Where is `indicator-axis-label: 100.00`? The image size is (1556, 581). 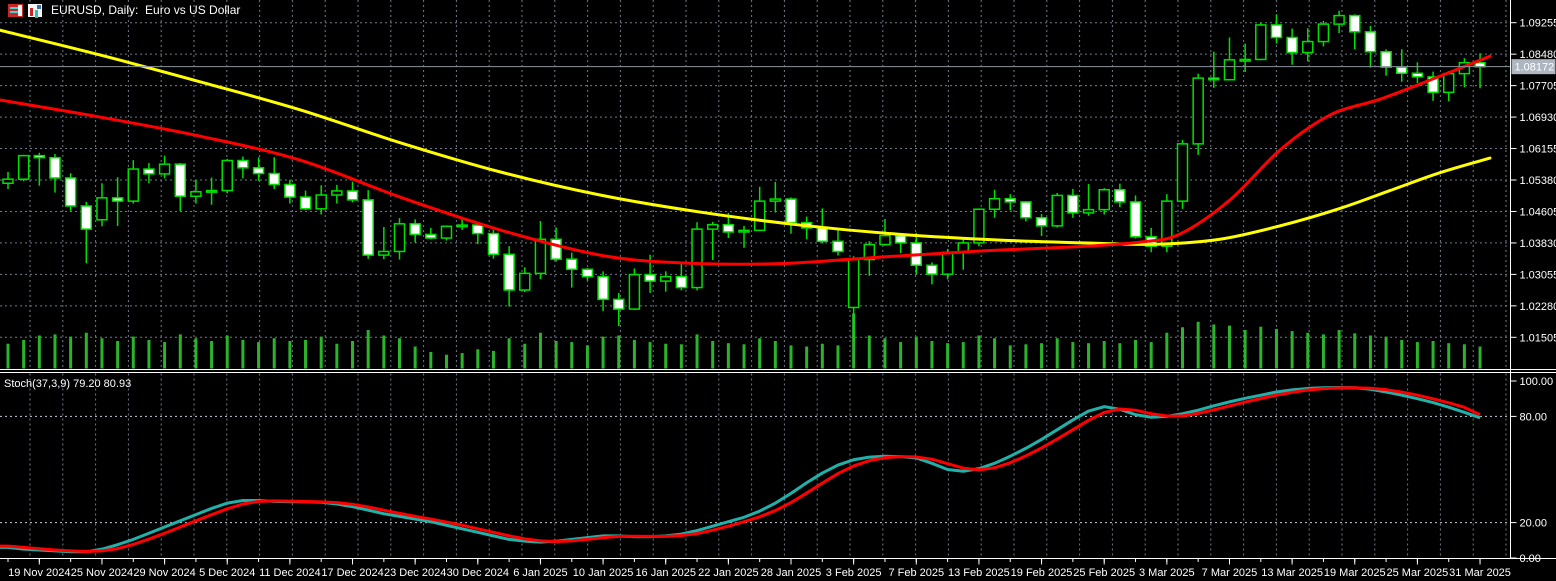
indicator-axis-label: 100.00 is located at coordinates (1537, 382).